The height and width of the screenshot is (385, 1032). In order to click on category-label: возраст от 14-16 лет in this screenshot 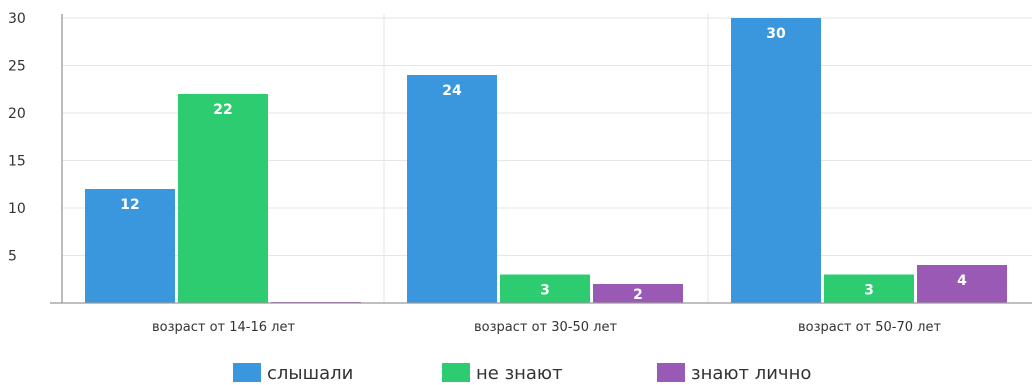, I will do `click(223, 327)`.